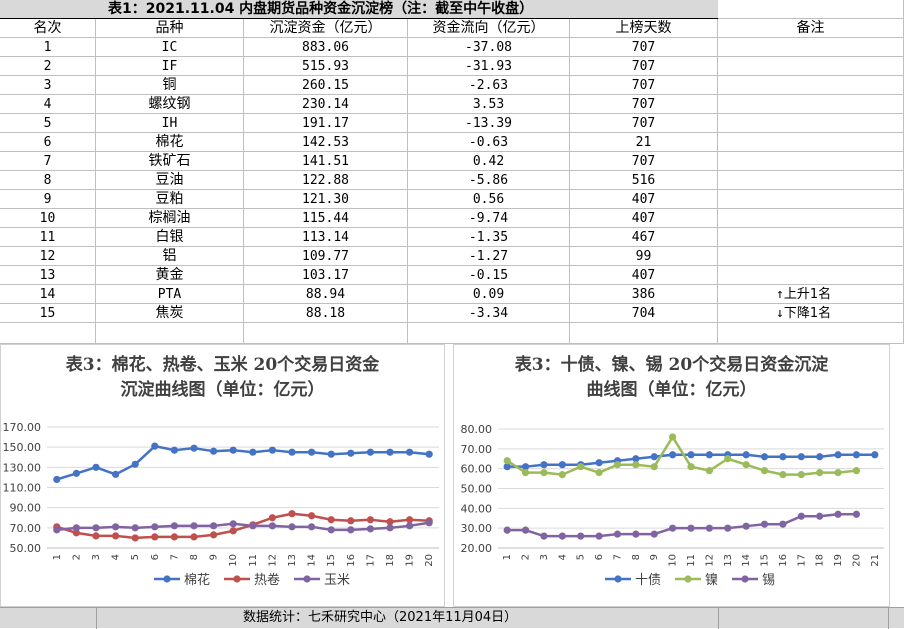 This screenshot has width=904, height=629. Describe the element at coordinates (76, 557) in the screenshot. I see `x-tick-label: 2` at that location.